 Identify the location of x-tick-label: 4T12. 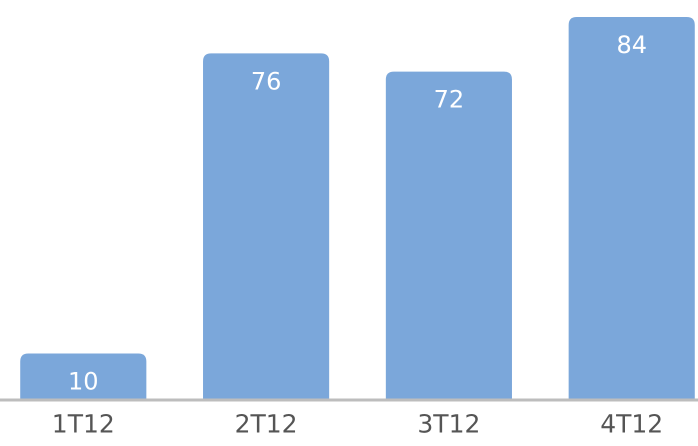
(632, 424).